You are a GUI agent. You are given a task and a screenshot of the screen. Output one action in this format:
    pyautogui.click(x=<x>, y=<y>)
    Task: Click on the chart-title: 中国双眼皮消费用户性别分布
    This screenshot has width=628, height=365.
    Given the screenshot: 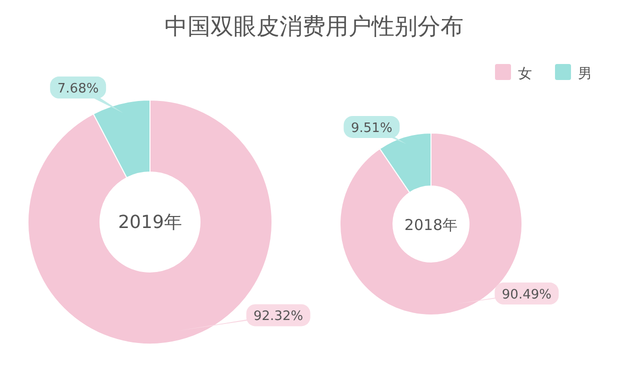 What is the action you would take?
    pyautogui.click(x=314, y=27)
    